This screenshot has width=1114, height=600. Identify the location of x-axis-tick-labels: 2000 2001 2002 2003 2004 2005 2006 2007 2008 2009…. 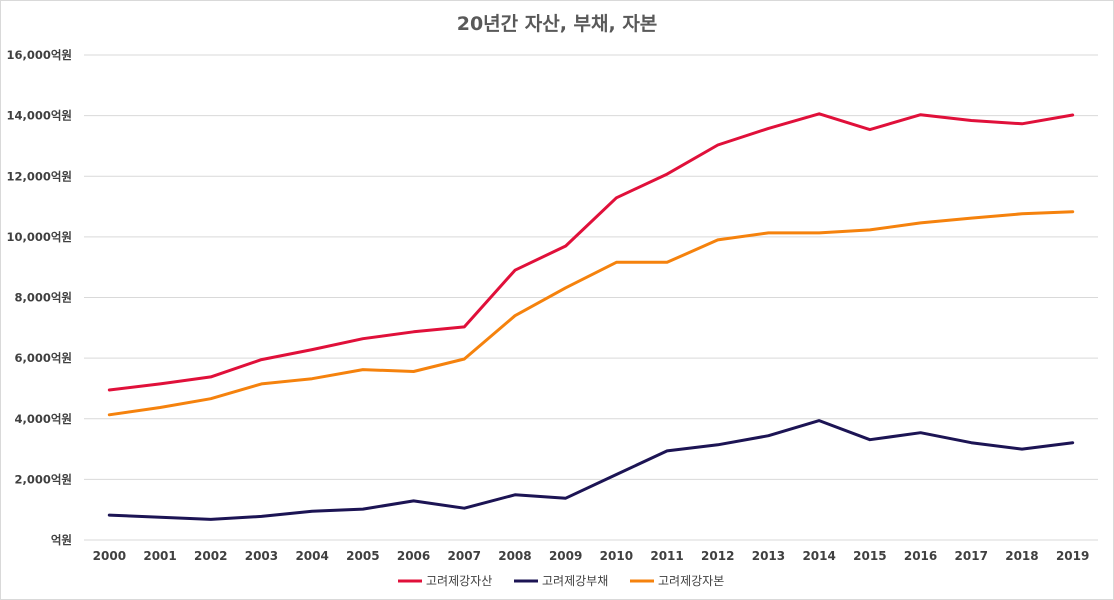
(591, 556).